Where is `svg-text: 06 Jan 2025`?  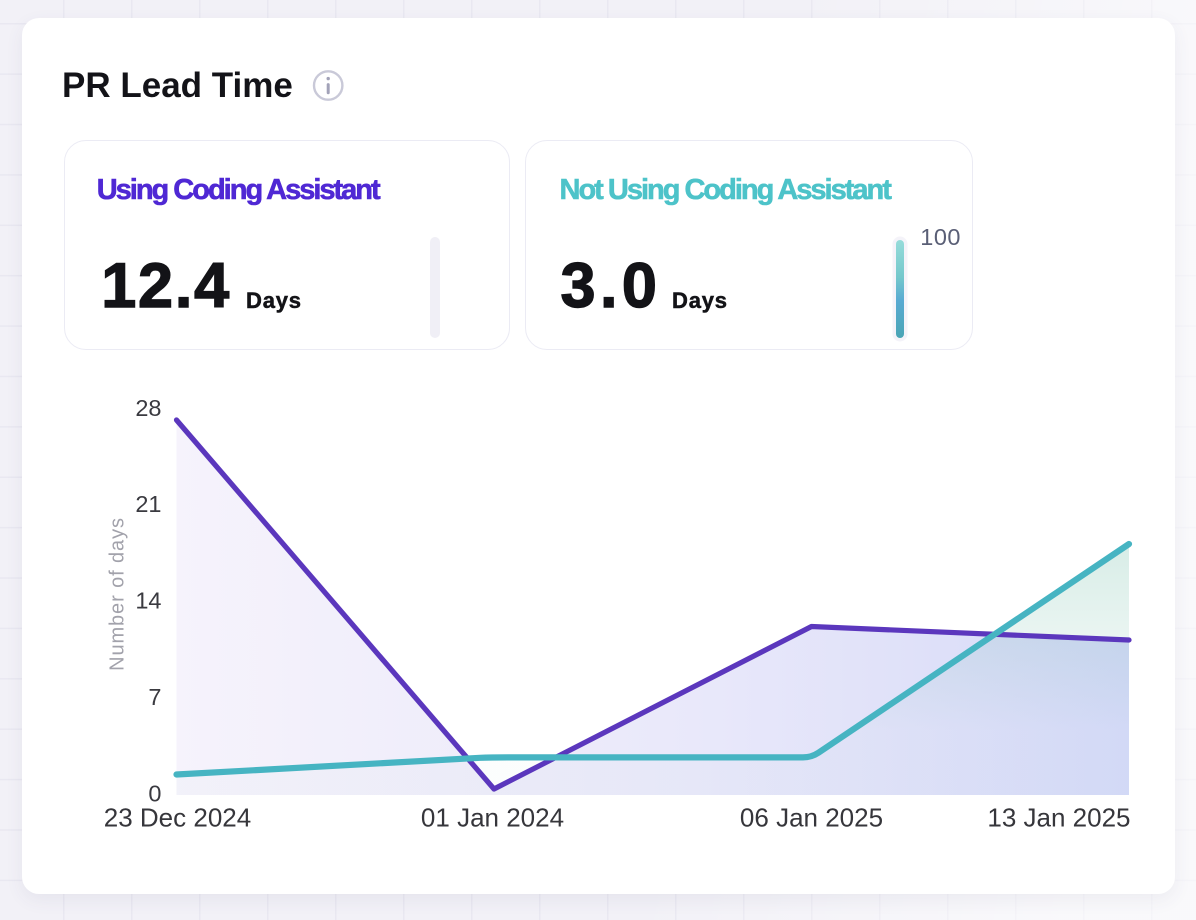 svg-text: 06 Jan 2025 is located at coordinates (811, 818).